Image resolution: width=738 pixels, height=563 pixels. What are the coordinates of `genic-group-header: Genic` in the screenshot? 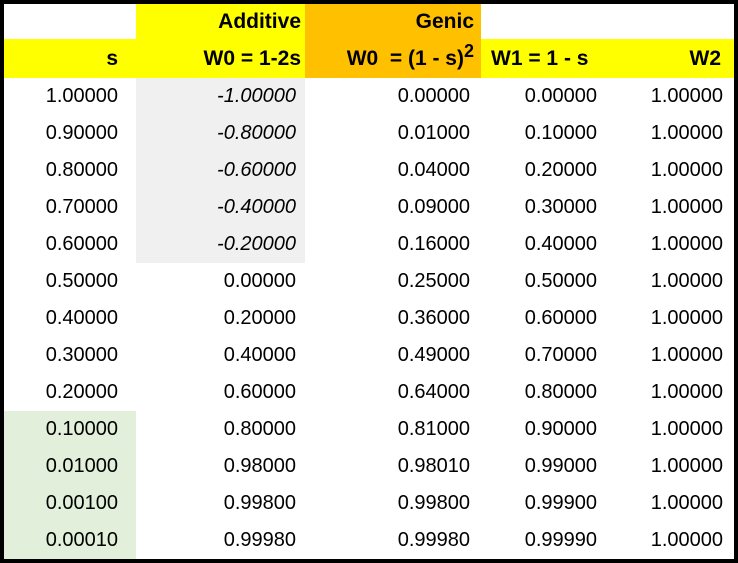 It's located at (393, 21).